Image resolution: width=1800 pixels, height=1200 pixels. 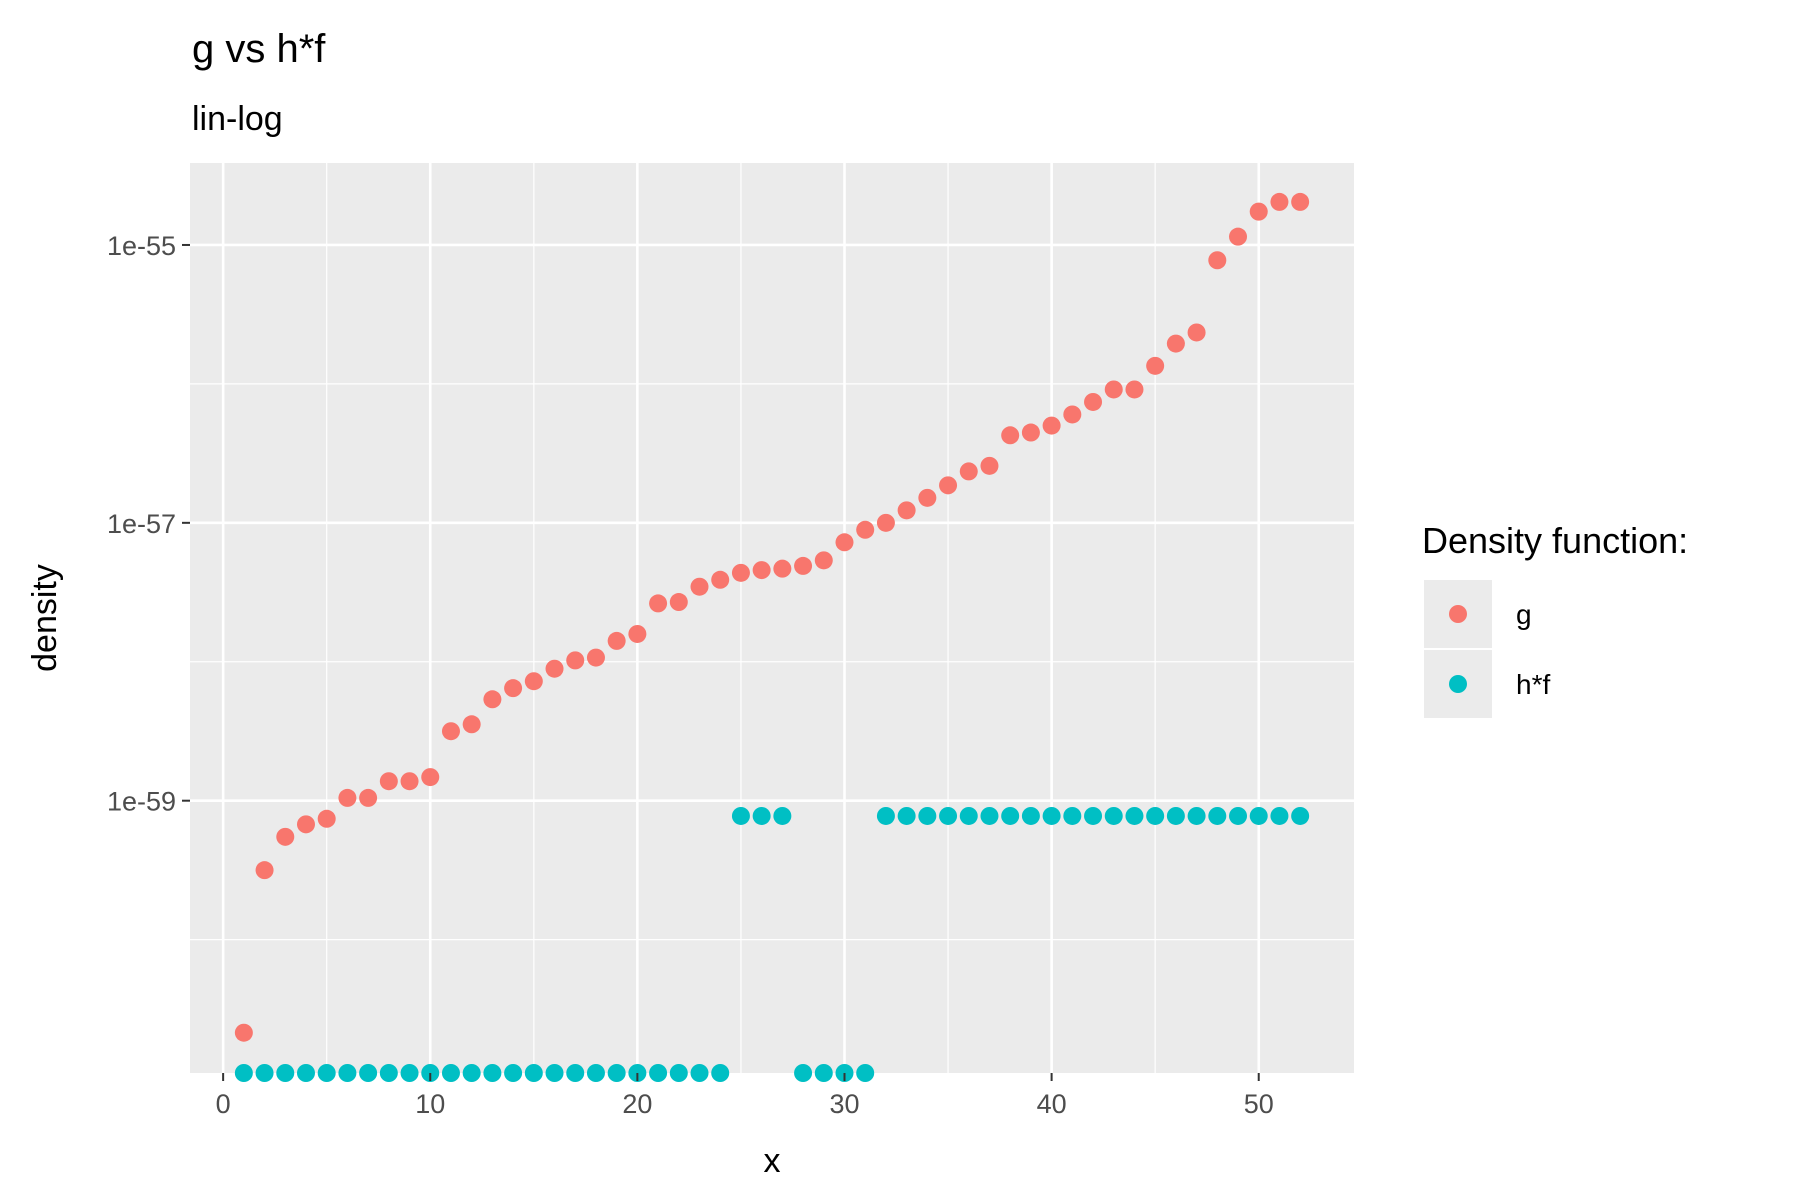 What do you see at coordinates (1259, 1104) in the screenshot?
I see `x-tick-label: 50` at bounding box center [1259, 1104].